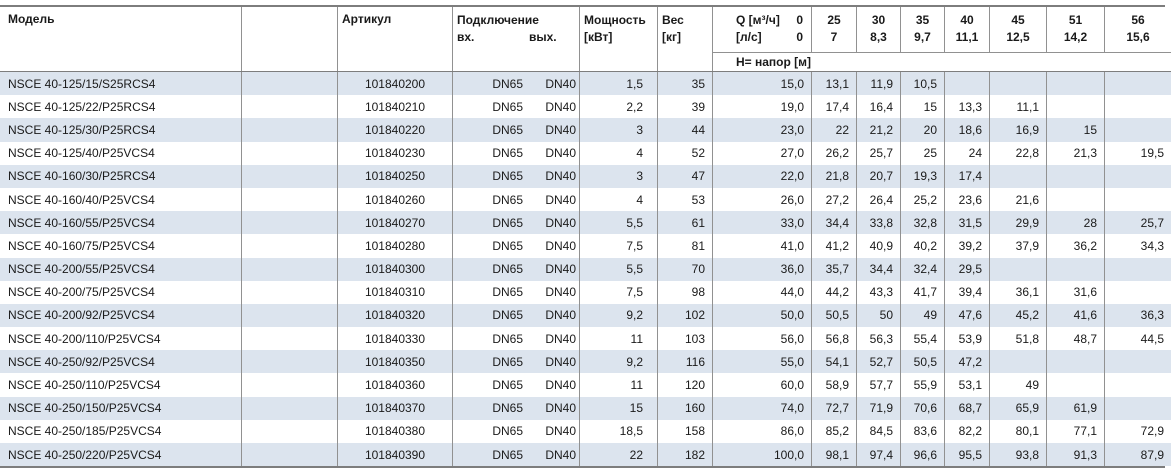  What do you see at coordinates (685, 339) in the screenshot?
I see `weight-cell: 103` at bounding box center [685, 339].